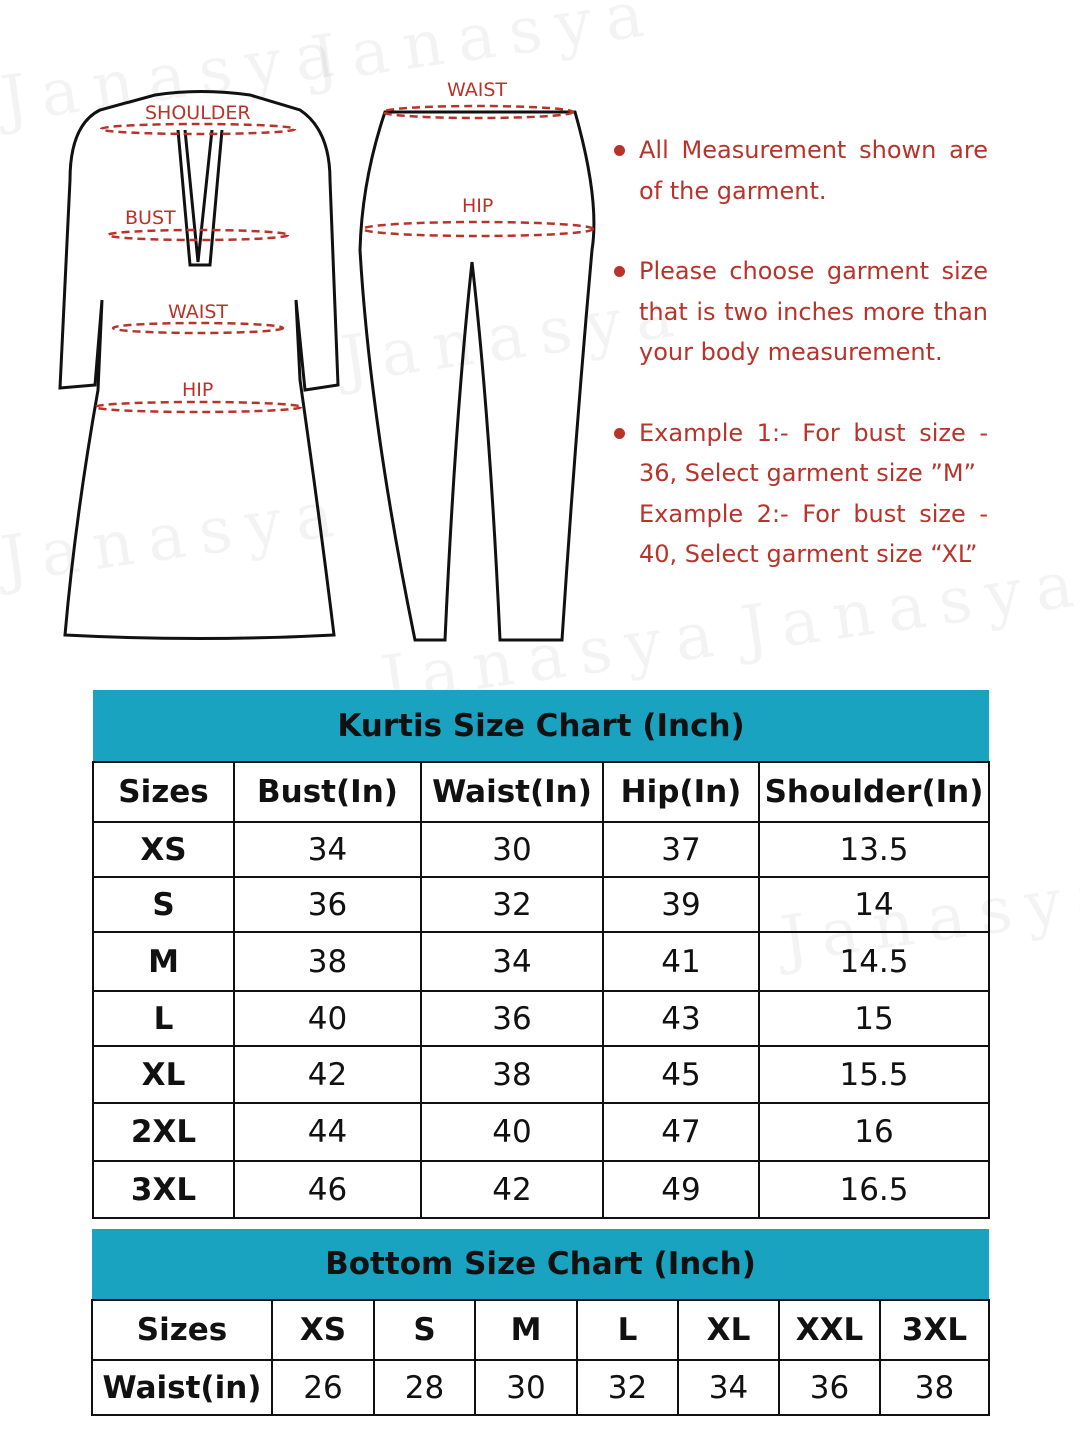  Describe the element at coordinates (541, 1264) in the screenshot. I see `bottom-table-title: Bottom Size Chart (Inch)` at that location.